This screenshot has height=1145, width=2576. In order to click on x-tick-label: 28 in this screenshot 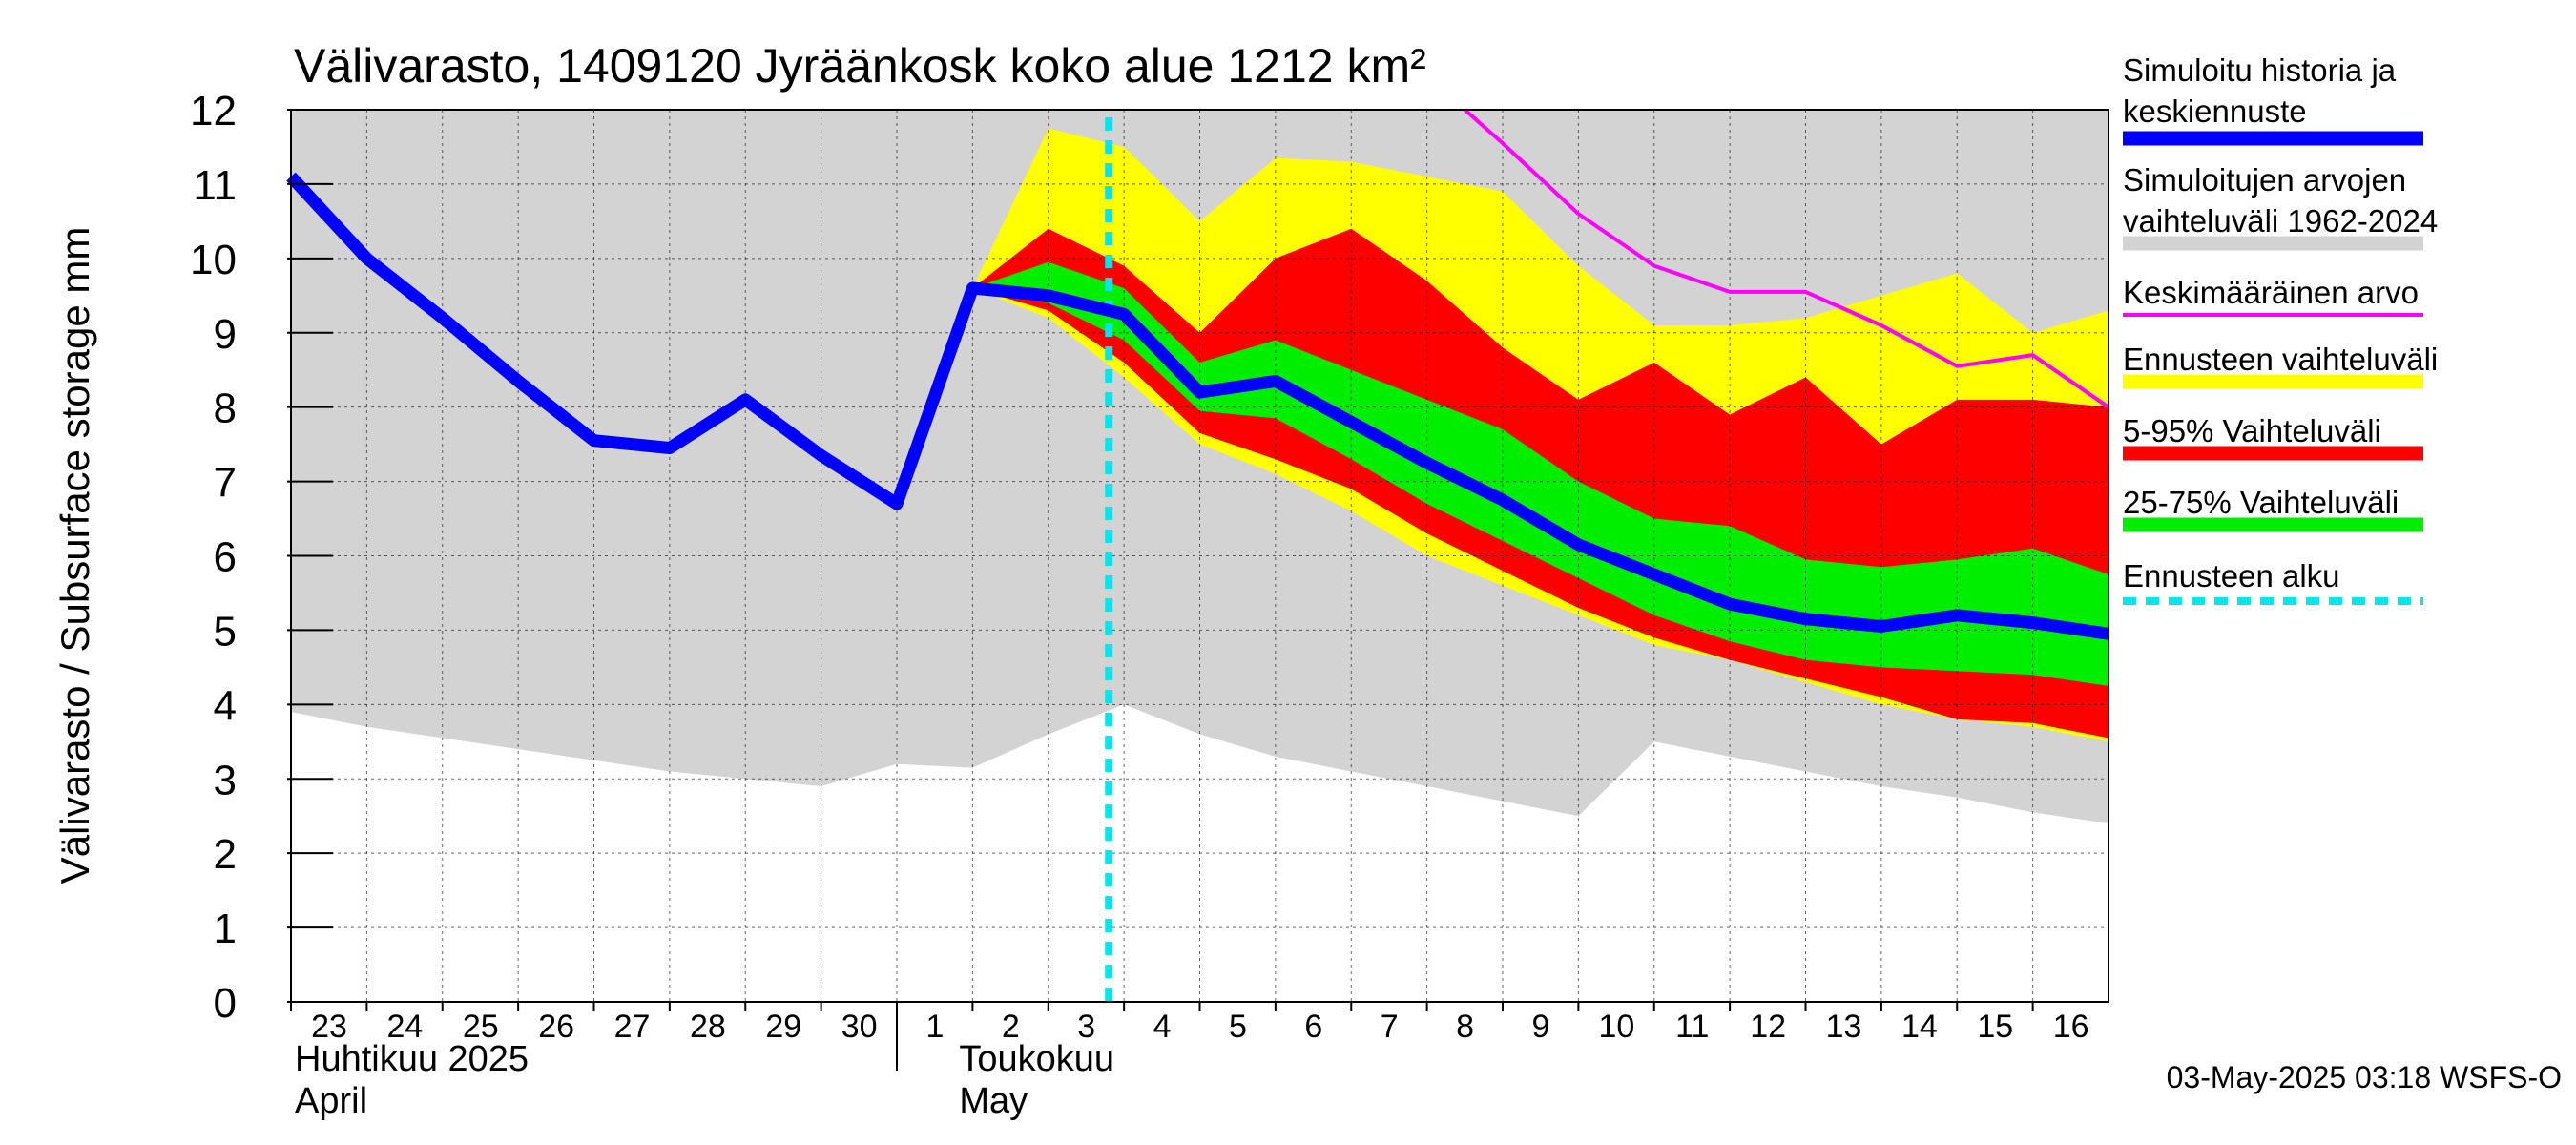, I will do `click(708, 1027)`.